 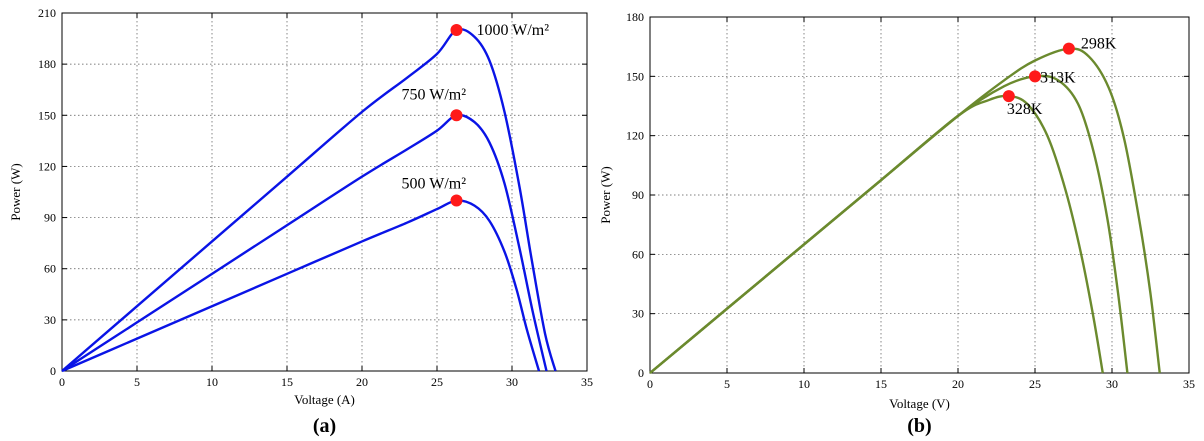 What do you see at coordinates (434, 184) in the screenshot?
I see `annotation-label: 500 W/m²` at bounding box center [434, 184].